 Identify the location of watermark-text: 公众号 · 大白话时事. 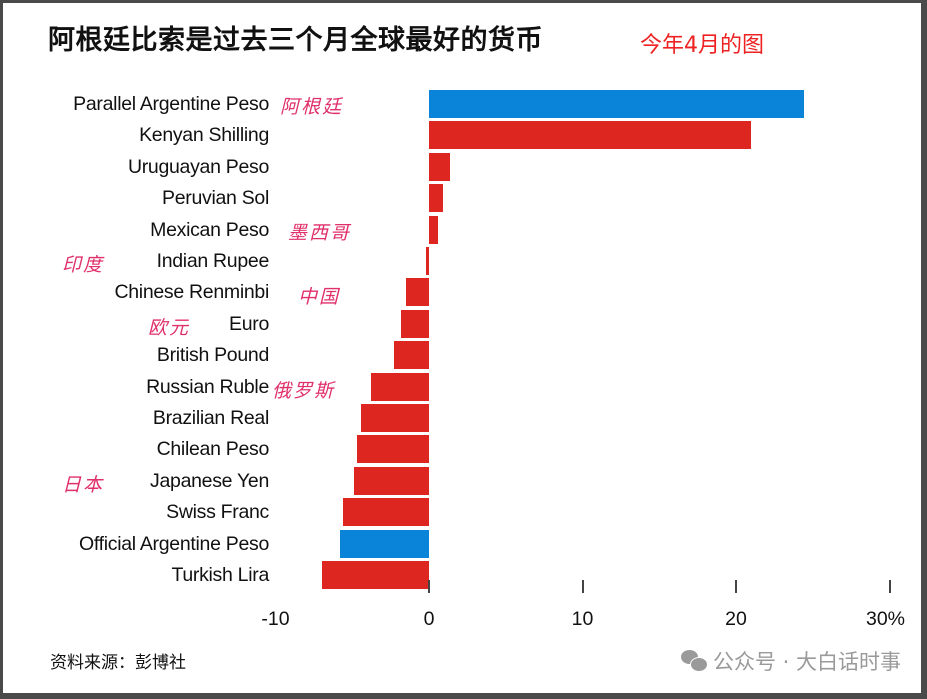
(806, 662).